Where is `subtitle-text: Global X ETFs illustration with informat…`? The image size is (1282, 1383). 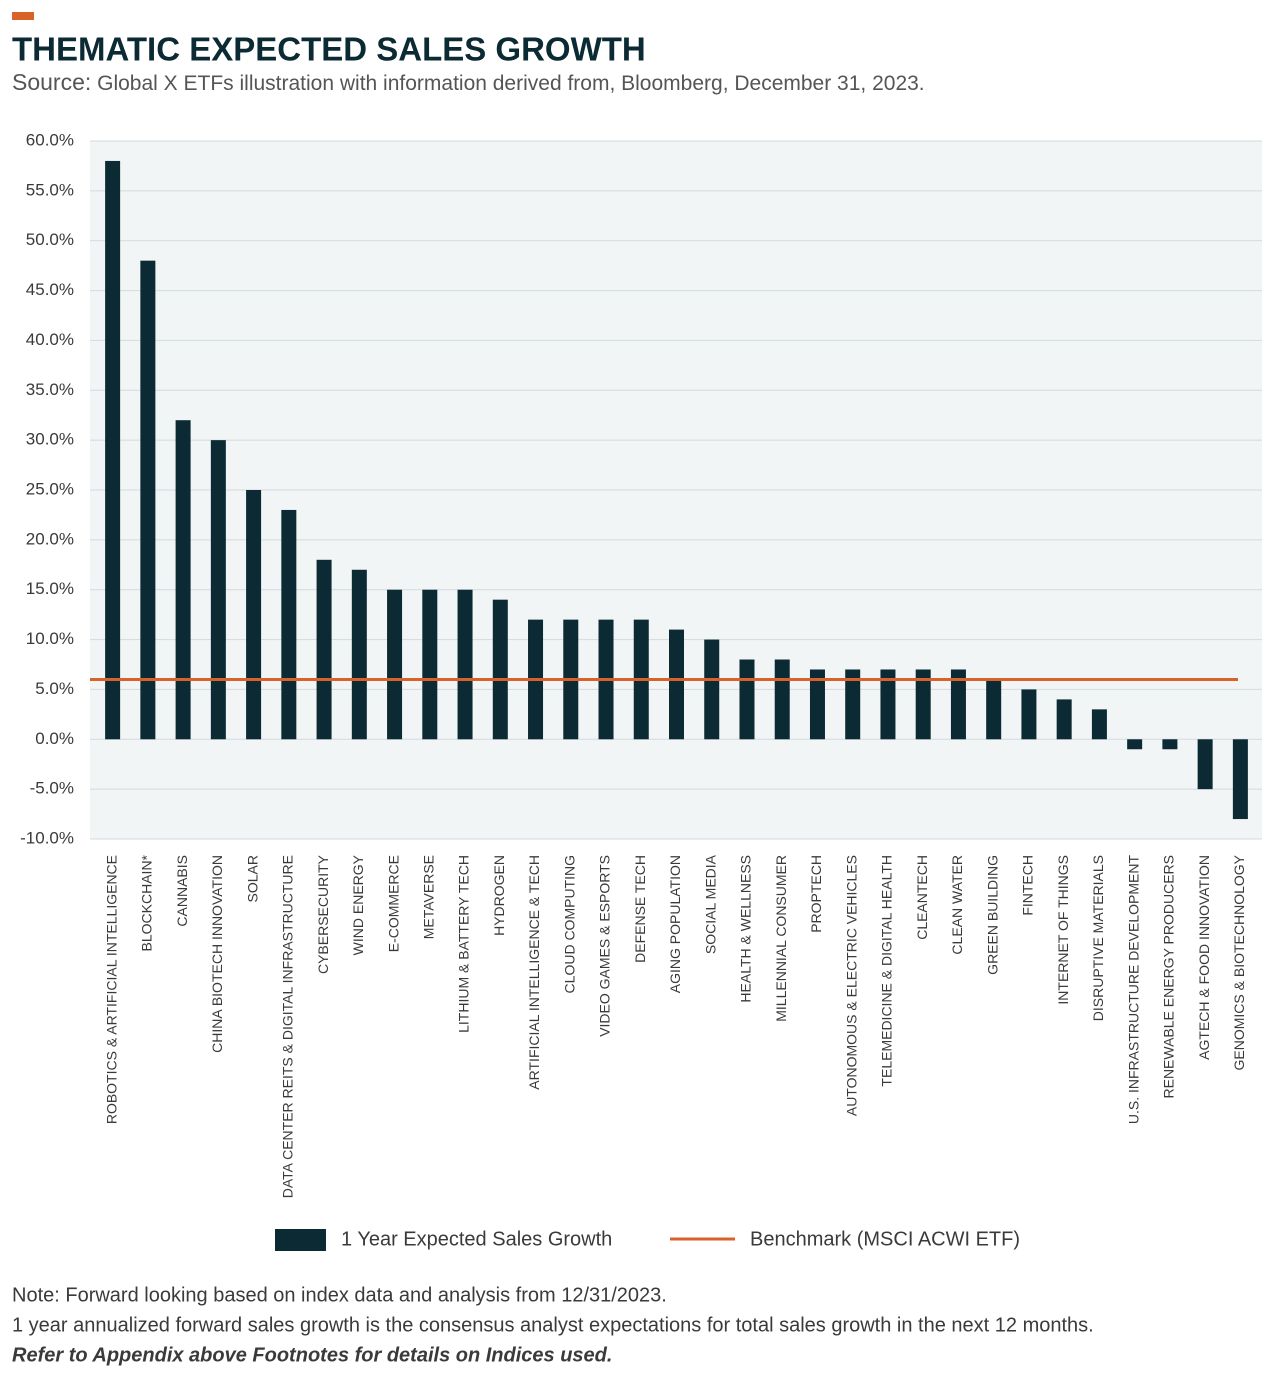 subtitle-text: Global X ETFs illustration with informat… is located at coordinates (511, 83).